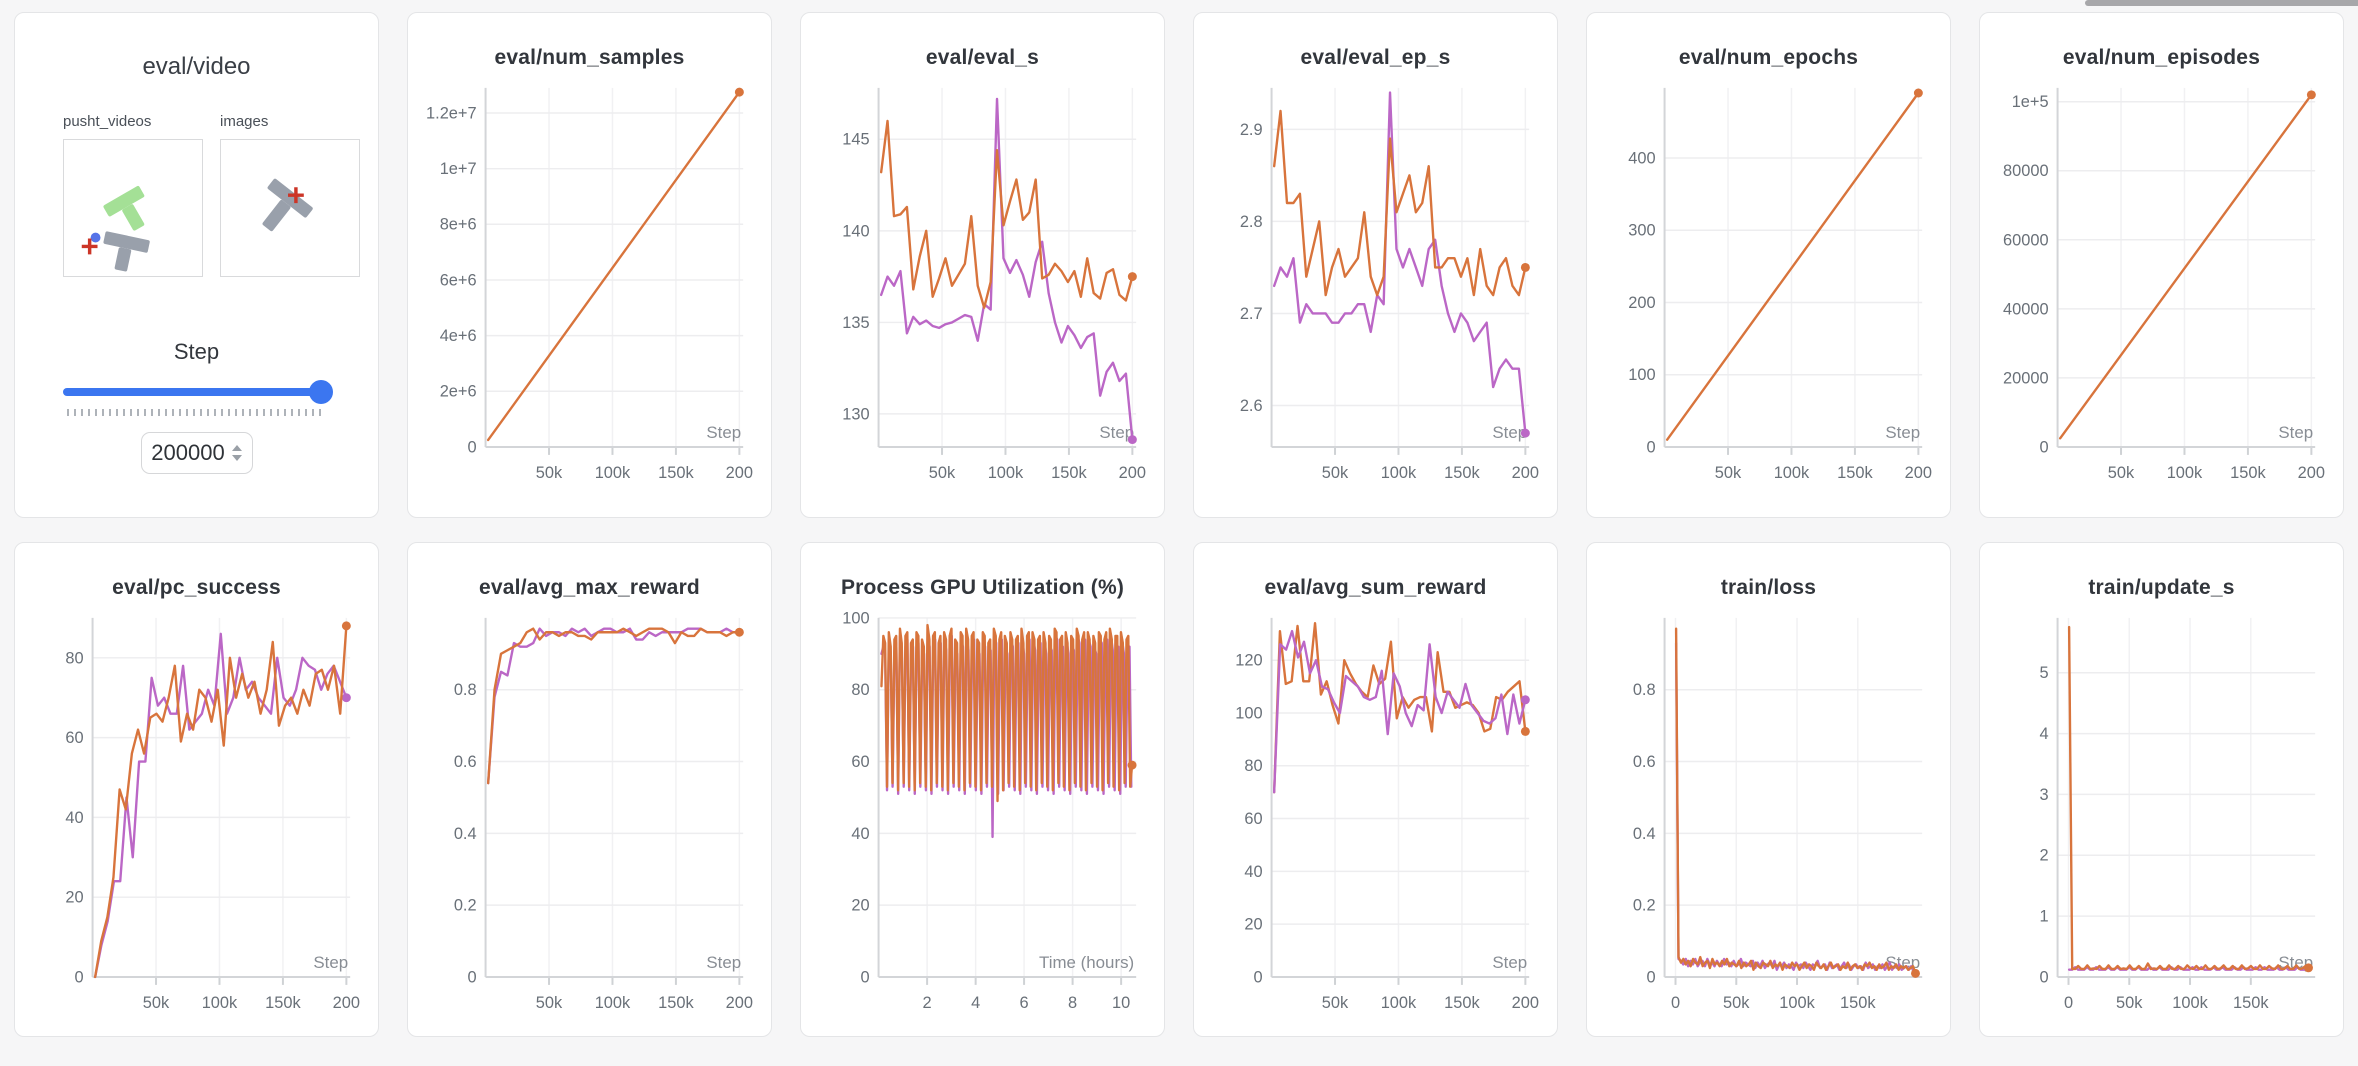 This screenshot has height=1066, width=2358. What do you see at coordinates (2026, 240) in the screenshot?
I see `svg-text: 60000` at bounding box center [2026, 240].